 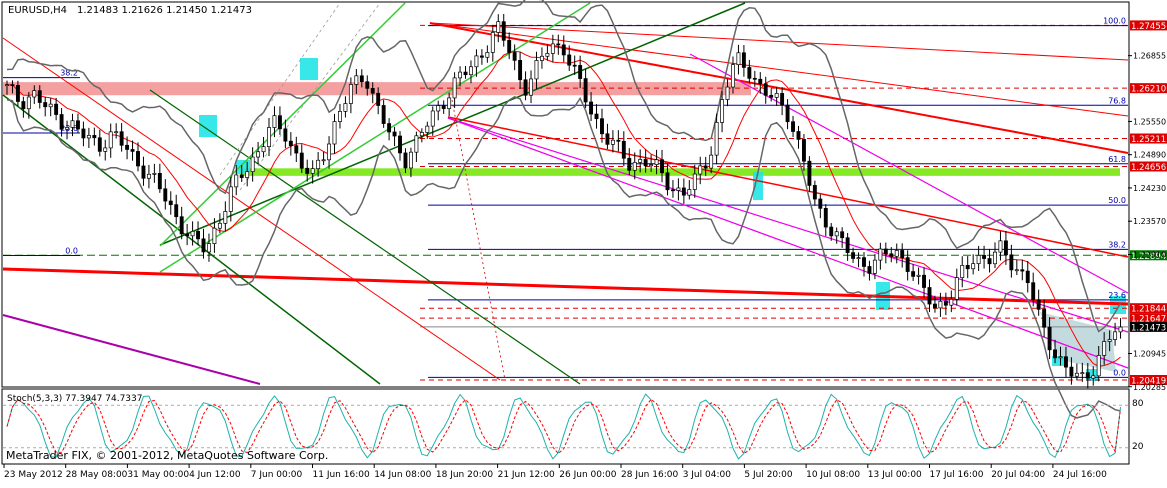 What do you see at coordinates (69, 73) in the screenshot?
I see `left-fibo-label: 38.2` at bounding box center [69, 73].